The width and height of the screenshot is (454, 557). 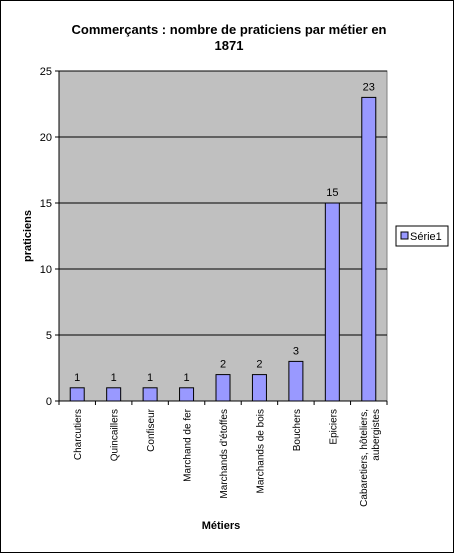 I want to click on x-category-label: Confiseur, so click(x=151, y=429).